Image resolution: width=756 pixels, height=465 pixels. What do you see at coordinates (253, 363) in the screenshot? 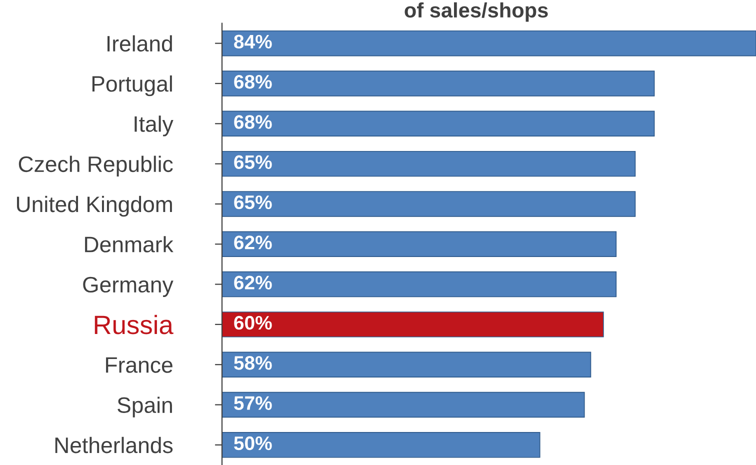
I see `data-label: 58%` at bounding box center [253, 363].